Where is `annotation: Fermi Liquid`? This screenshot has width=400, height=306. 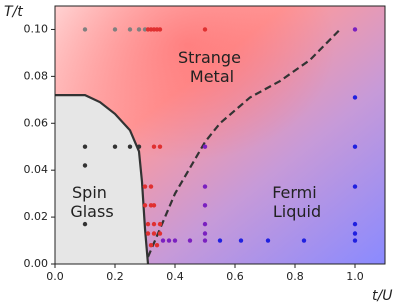
annotation: Fermi Liquid is located at coordinates (297, 202).